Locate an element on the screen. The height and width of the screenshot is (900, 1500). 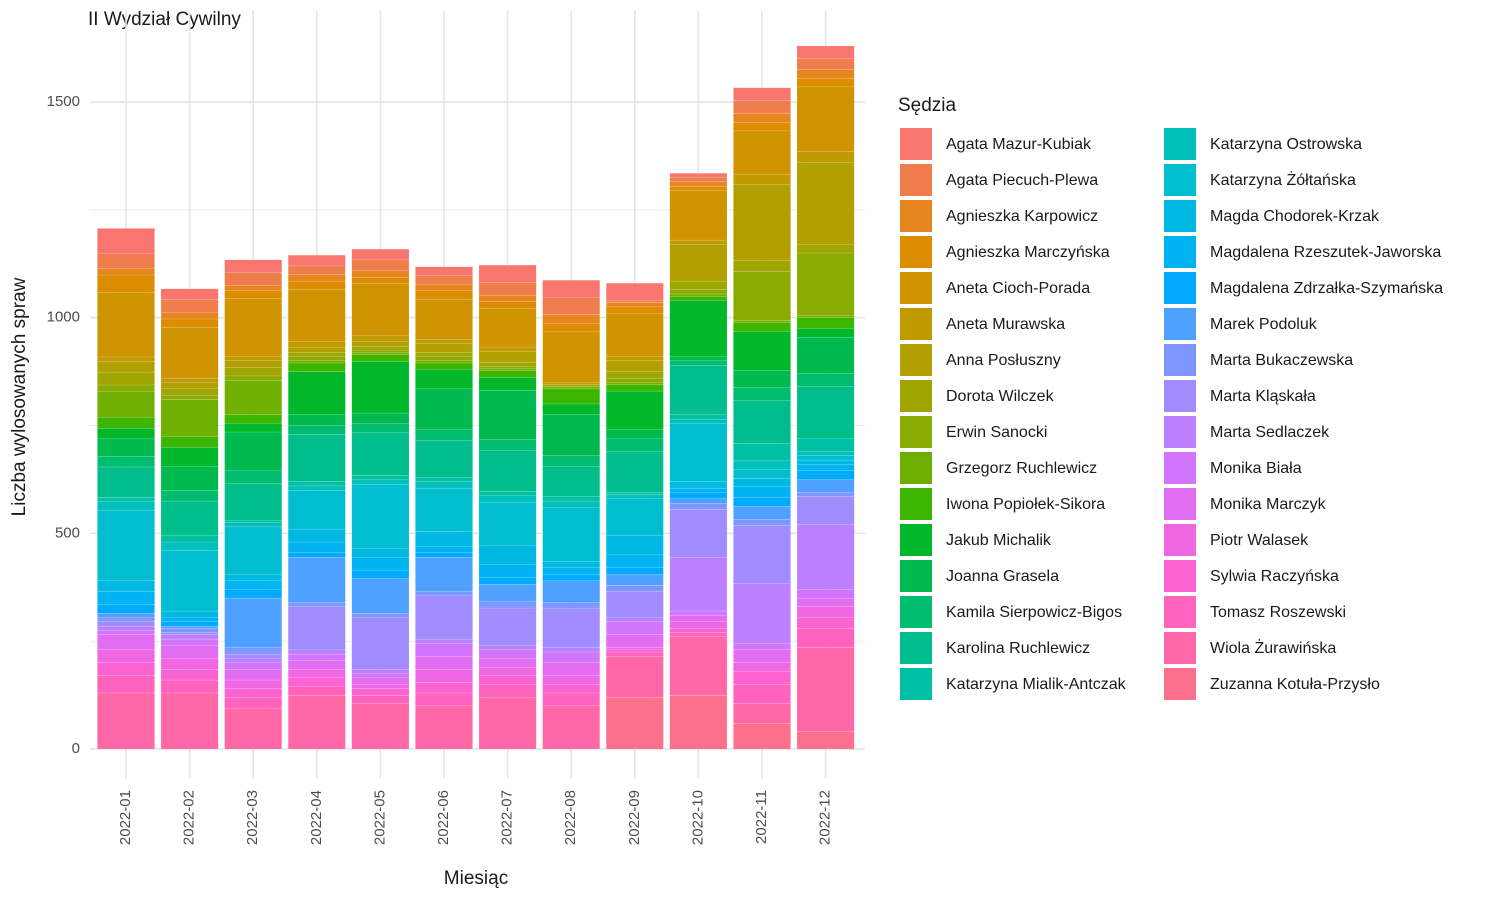
legend-label: Joanna Grasela is located at coordinates (1002, 576).